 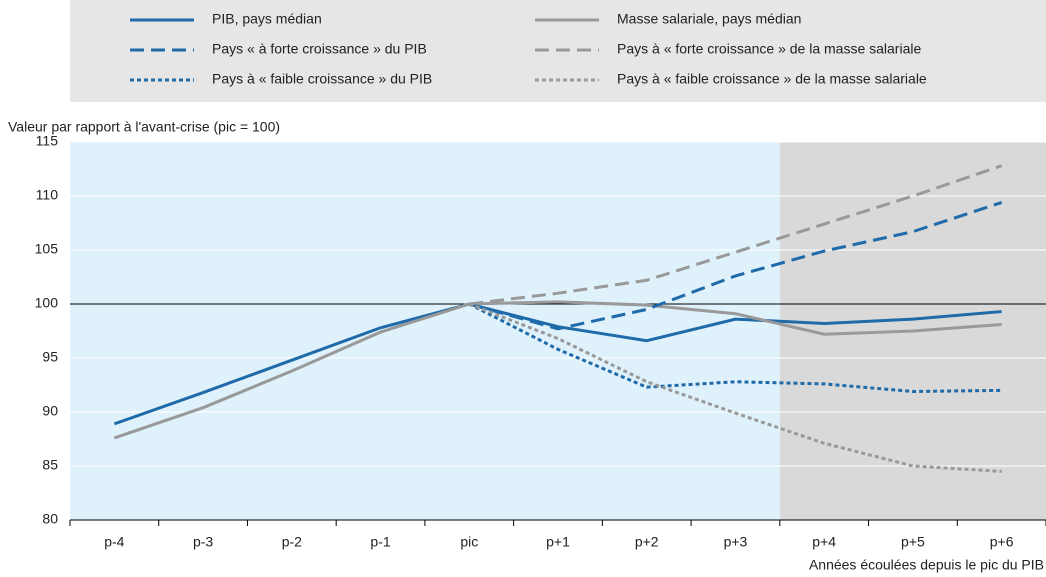 What do you see at coordinates (203, 542) in the screenshot?
I see `x-tick-label: p-3` at bounding box center [203, 542].